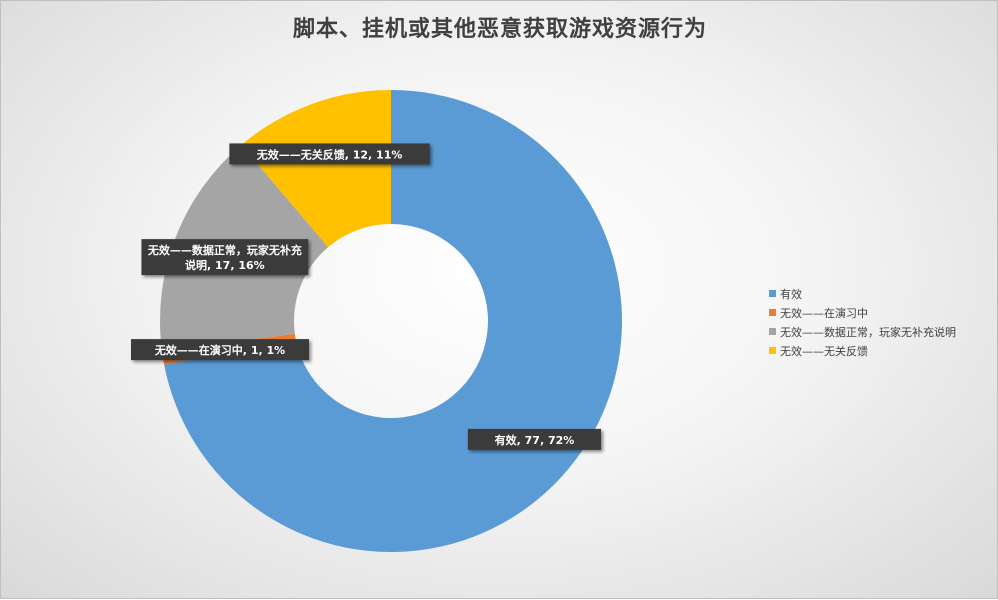  What do you see at coordinates (868, 332) in the screenshot?
I see `legend-label: 无效——数据正常，玩家无补充说明` at bounding box center [868, 332].